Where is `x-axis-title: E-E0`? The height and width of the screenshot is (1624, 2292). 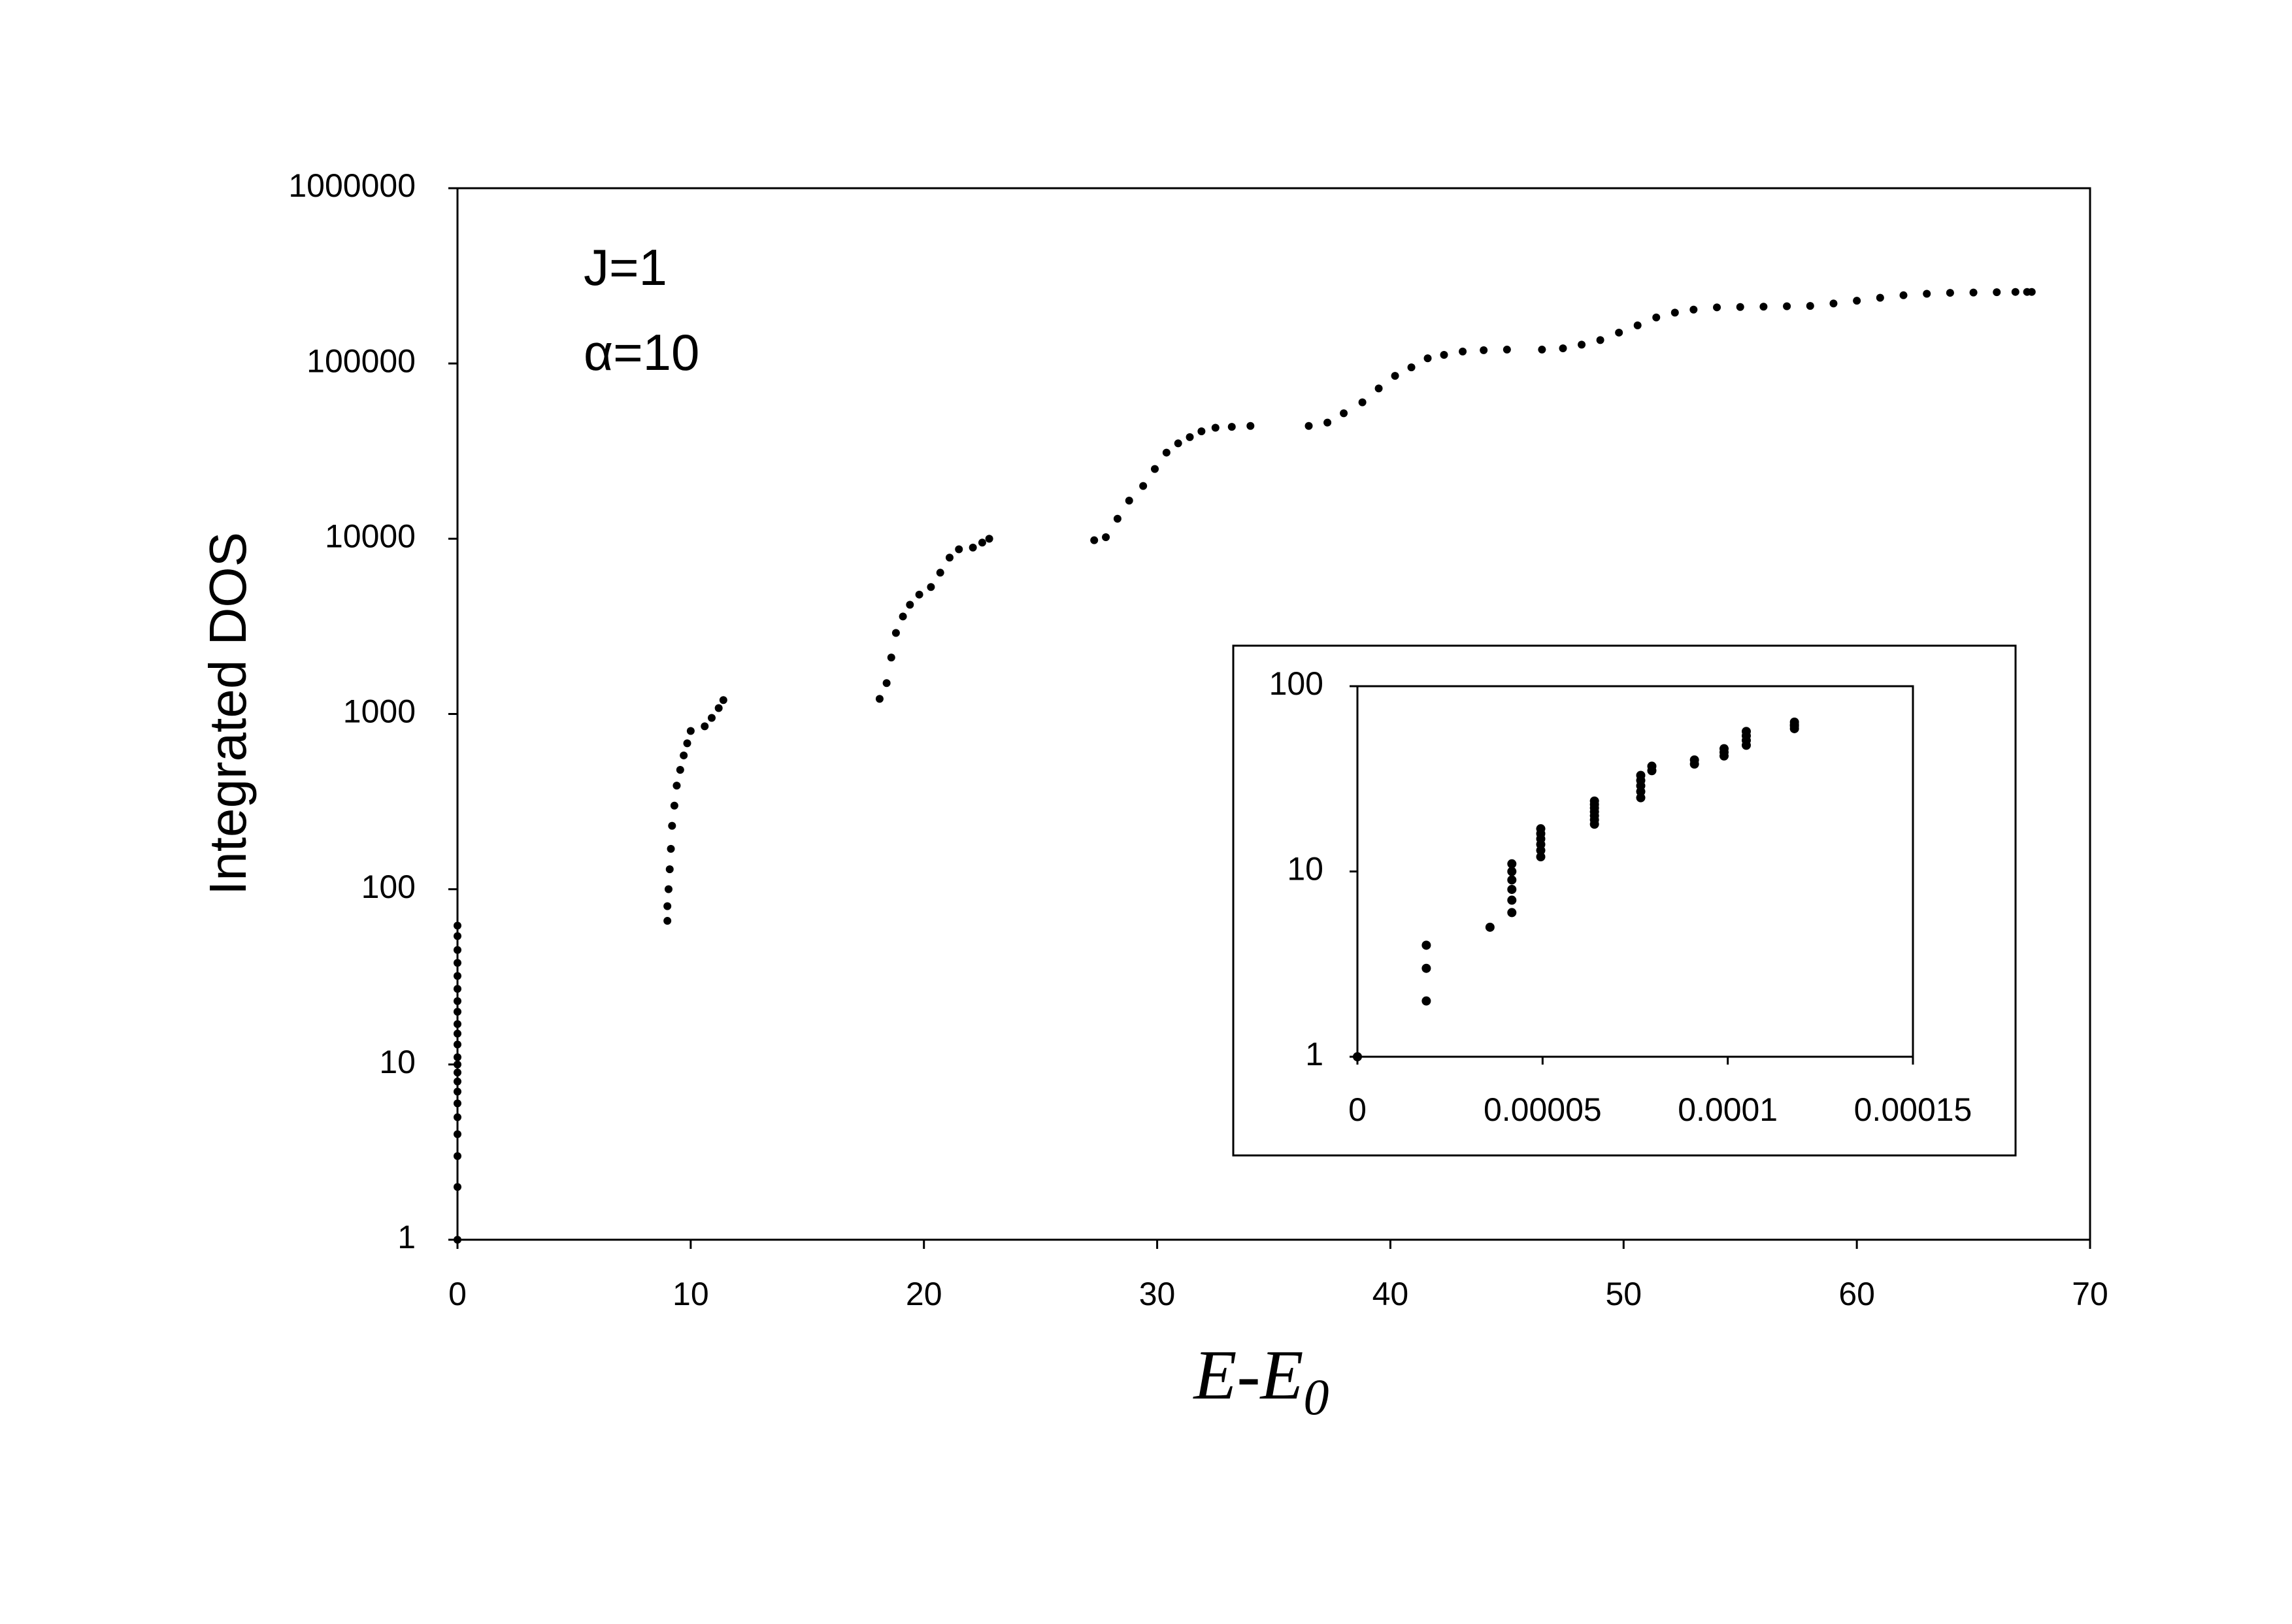 x-axis-title: E-E0 is located at coordinates (1261, 1380).